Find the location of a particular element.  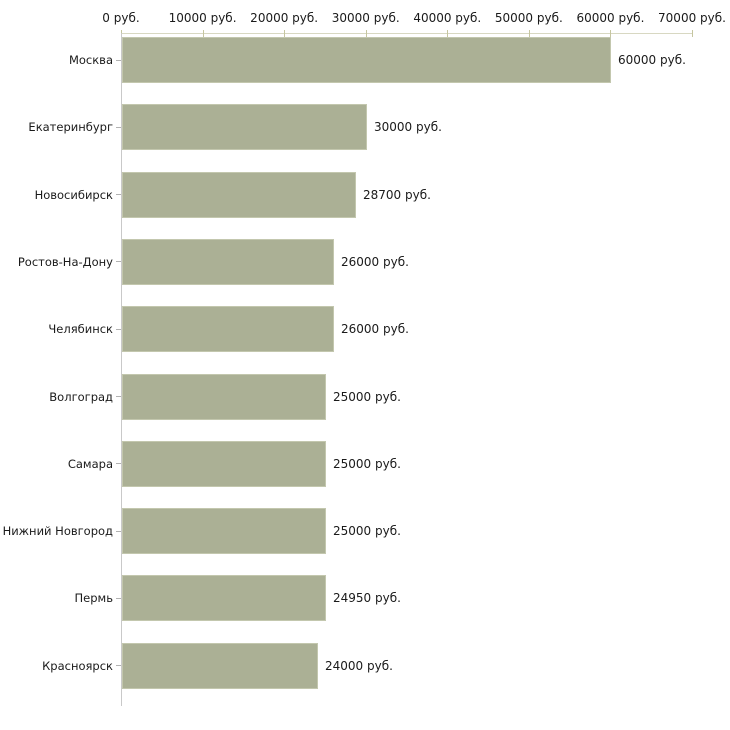

bar-row: Ростов-На-Дону 26000 руб. is located at coordinates (365, 268).